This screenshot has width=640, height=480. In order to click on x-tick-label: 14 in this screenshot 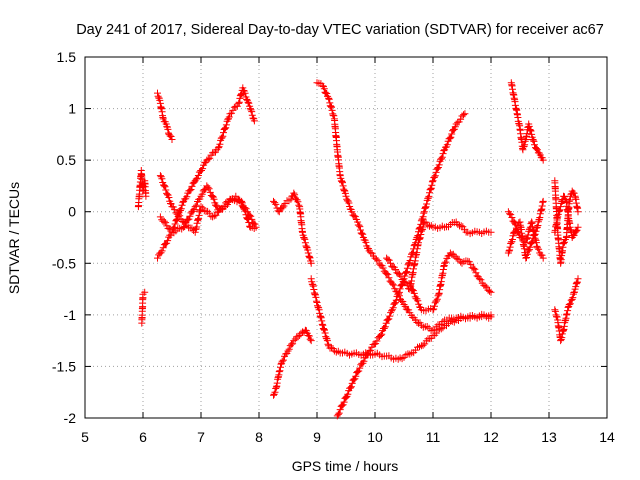, I will do `click(607, 437)`.